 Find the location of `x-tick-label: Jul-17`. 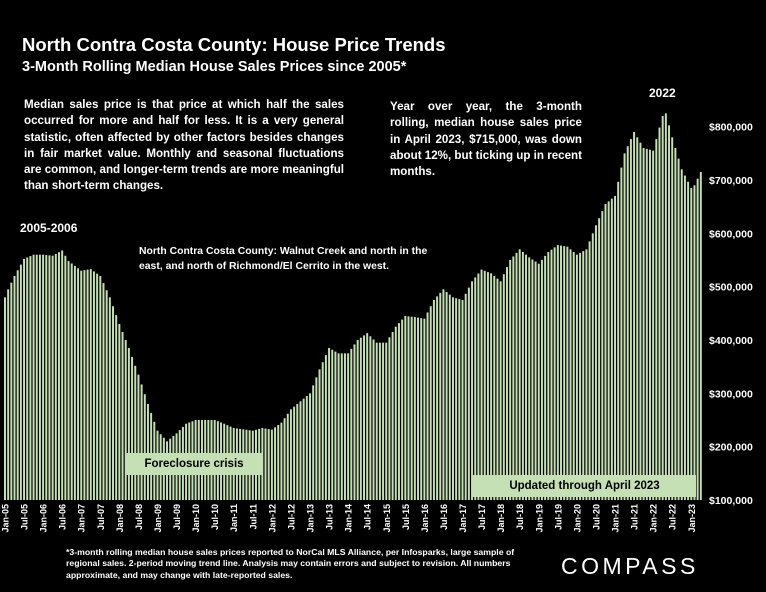

x-tick-label: Jul-17 is located at coordinates (482, 517).